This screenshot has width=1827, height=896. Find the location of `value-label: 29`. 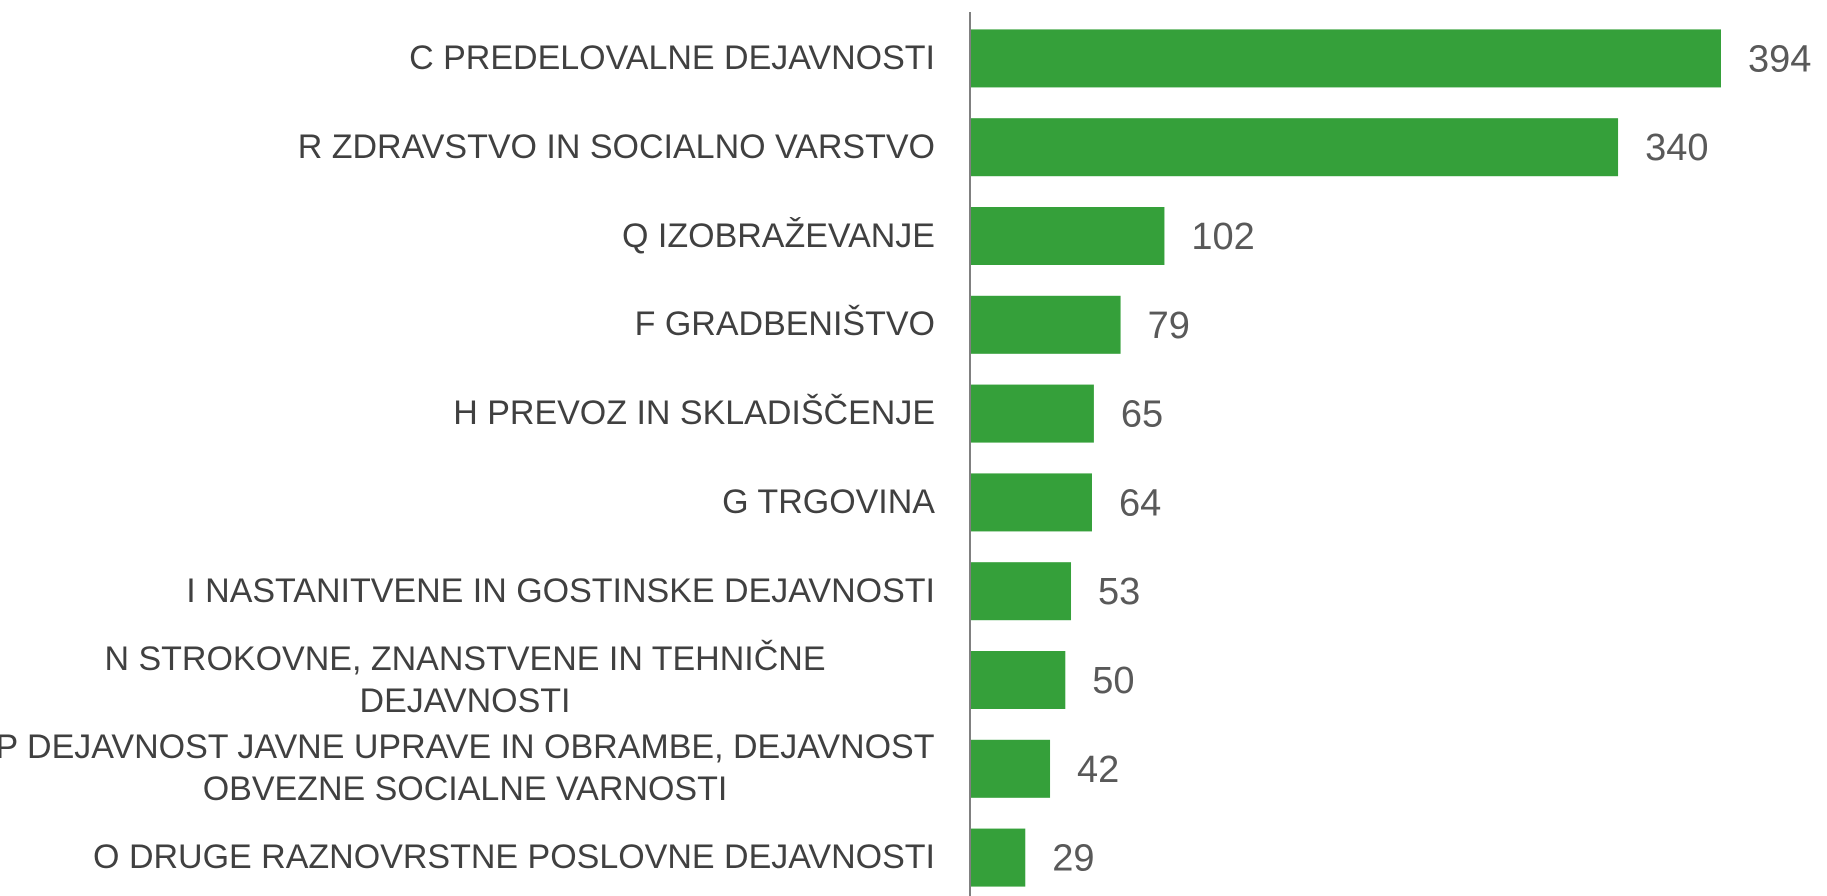

value-label: 29 is located at coordinates (1073, 859).